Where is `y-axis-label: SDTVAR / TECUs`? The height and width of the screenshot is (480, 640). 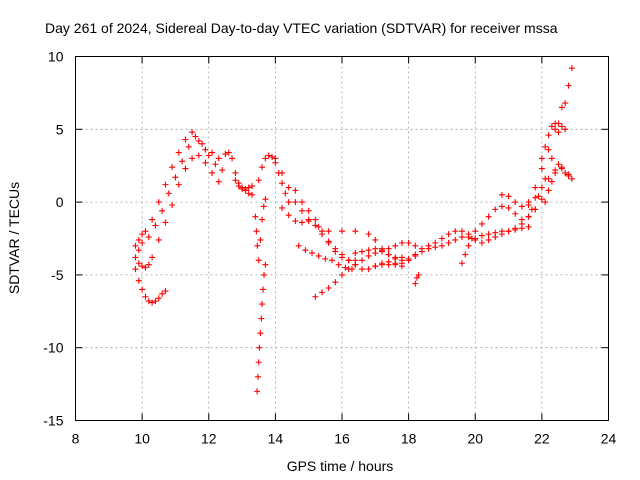
y-axis-label: SDTVAR / TECUs is located at coordinates (14, 238).